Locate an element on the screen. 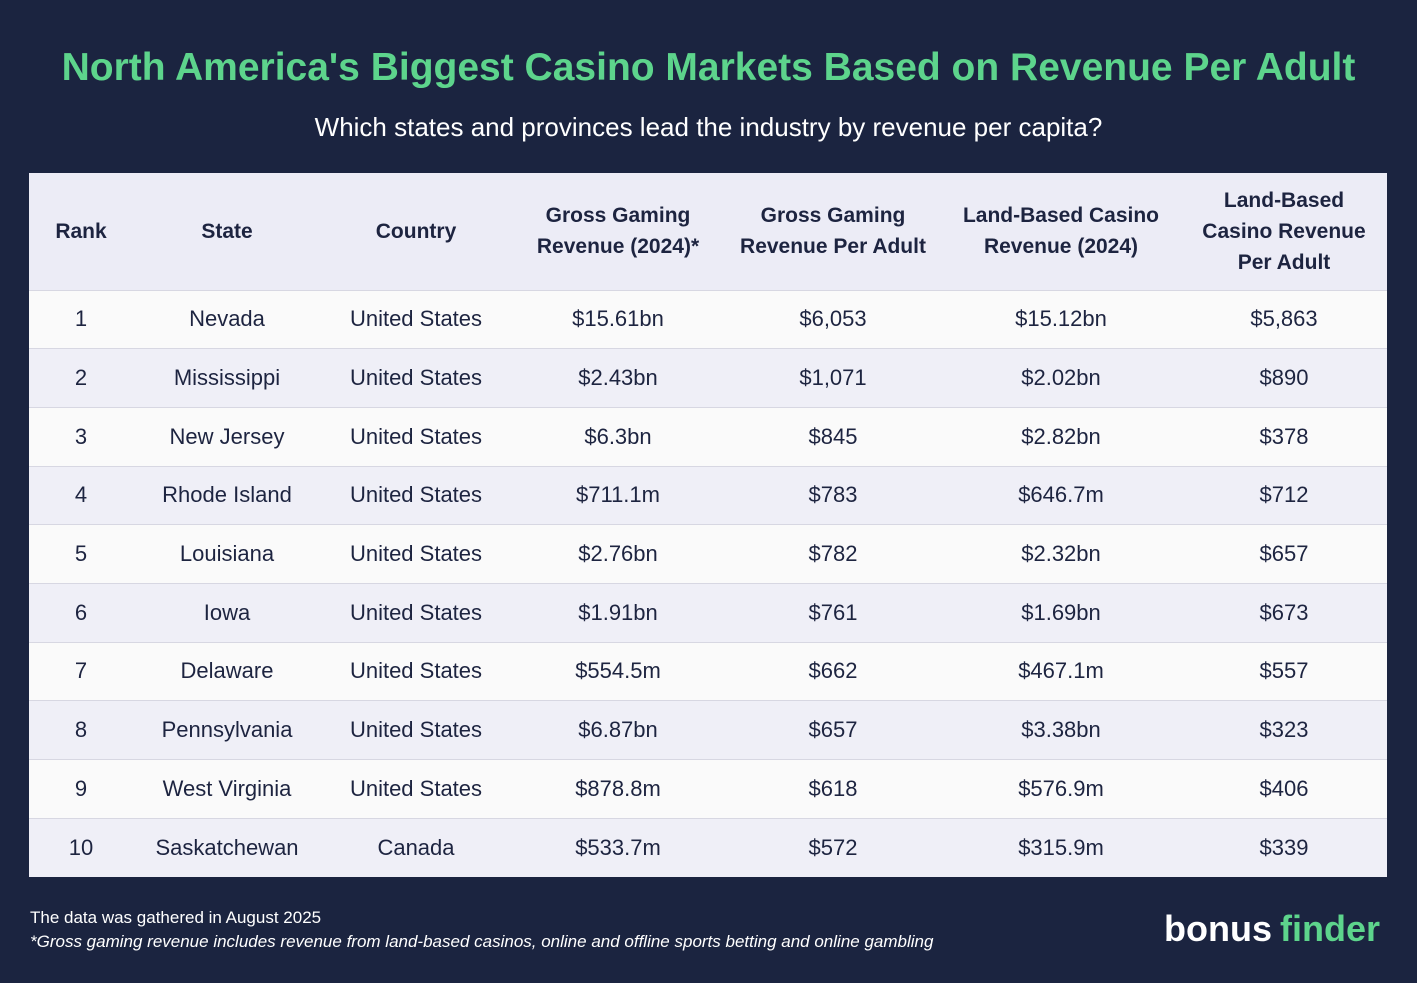  table-cell: Saskatchewan is located at coordinates (227, 847).